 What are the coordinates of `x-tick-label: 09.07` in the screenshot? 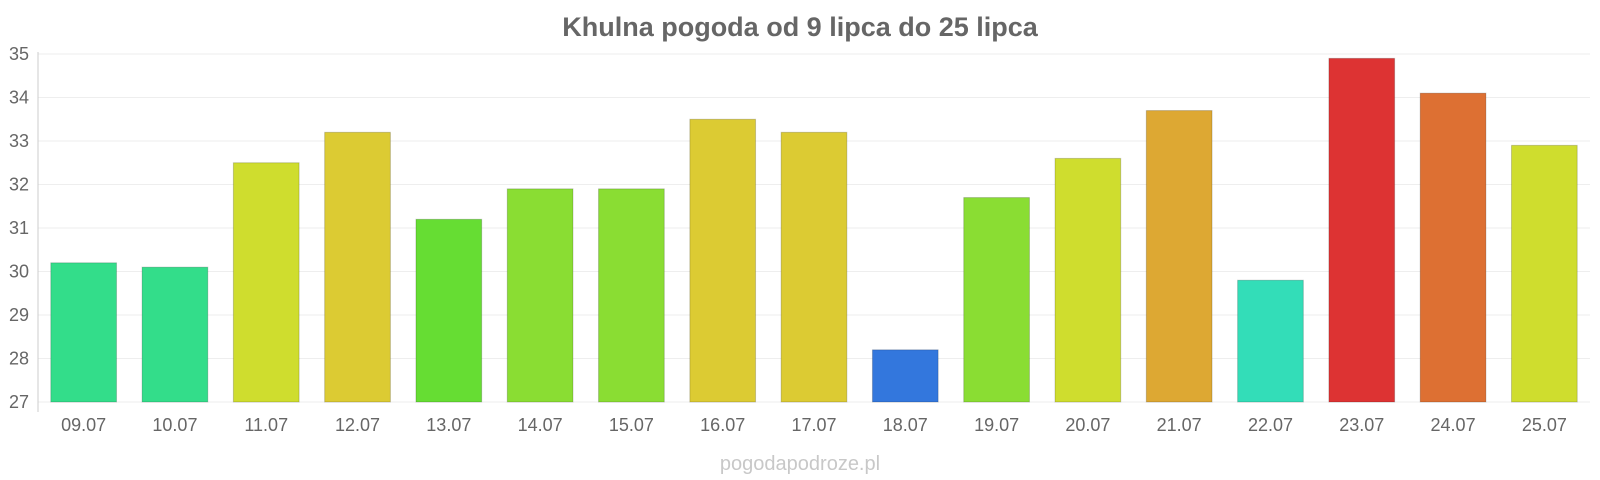 It's located at (83, 425).